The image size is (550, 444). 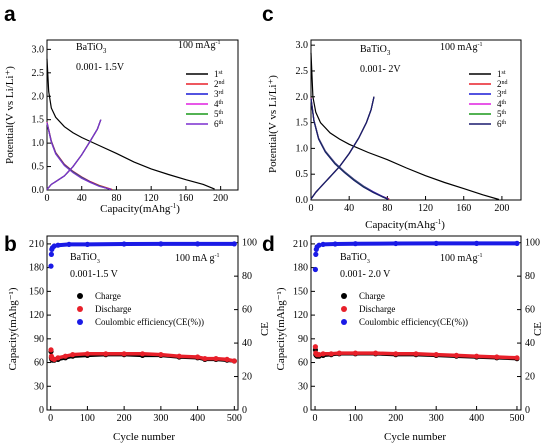 What do you see at coordinates (530, 377) in the screenshot?
I see `panel-d-y2tick-label: 20` at bounding box center [530, 377].